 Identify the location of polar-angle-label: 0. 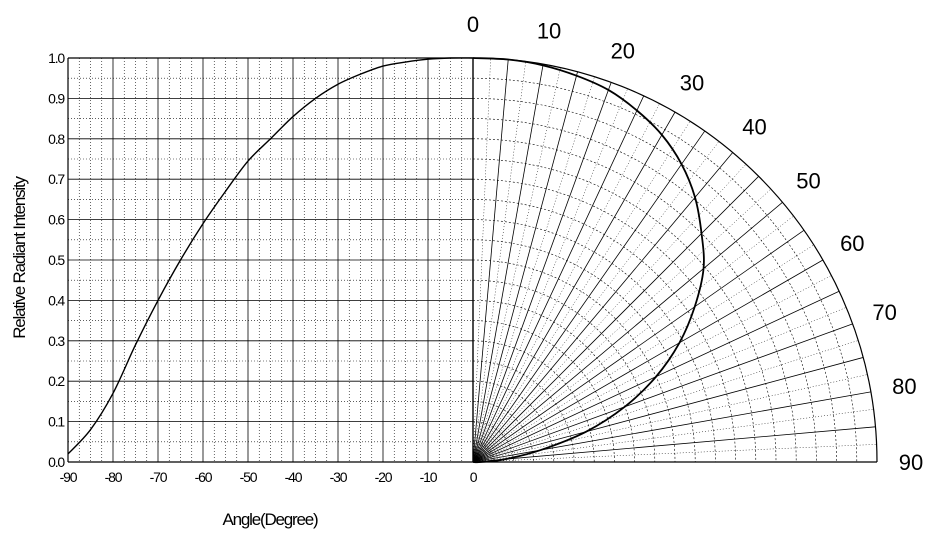
(473, 24).